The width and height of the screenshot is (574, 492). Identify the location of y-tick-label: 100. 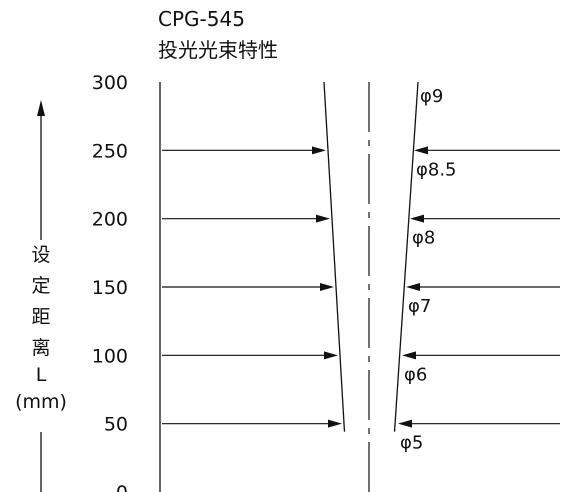
(110, 356).